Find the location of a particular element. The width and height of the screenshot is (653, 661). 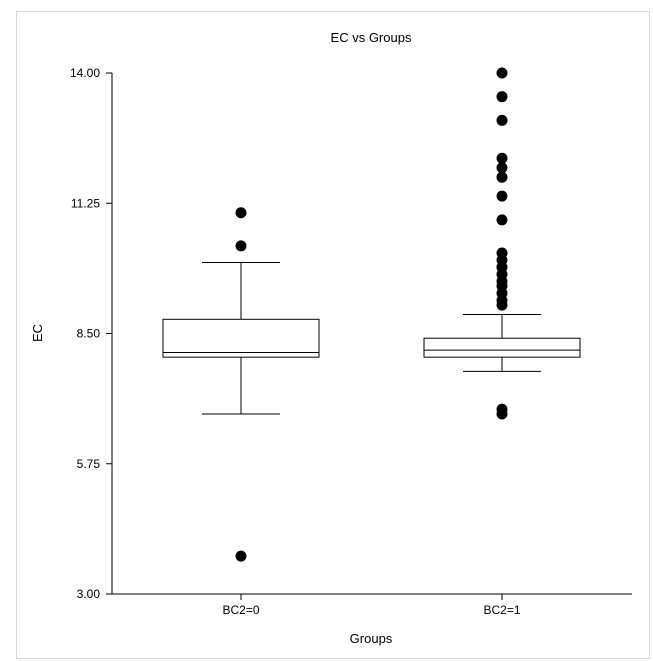

y-axis-label: EC is located at coordinates (37, 333).